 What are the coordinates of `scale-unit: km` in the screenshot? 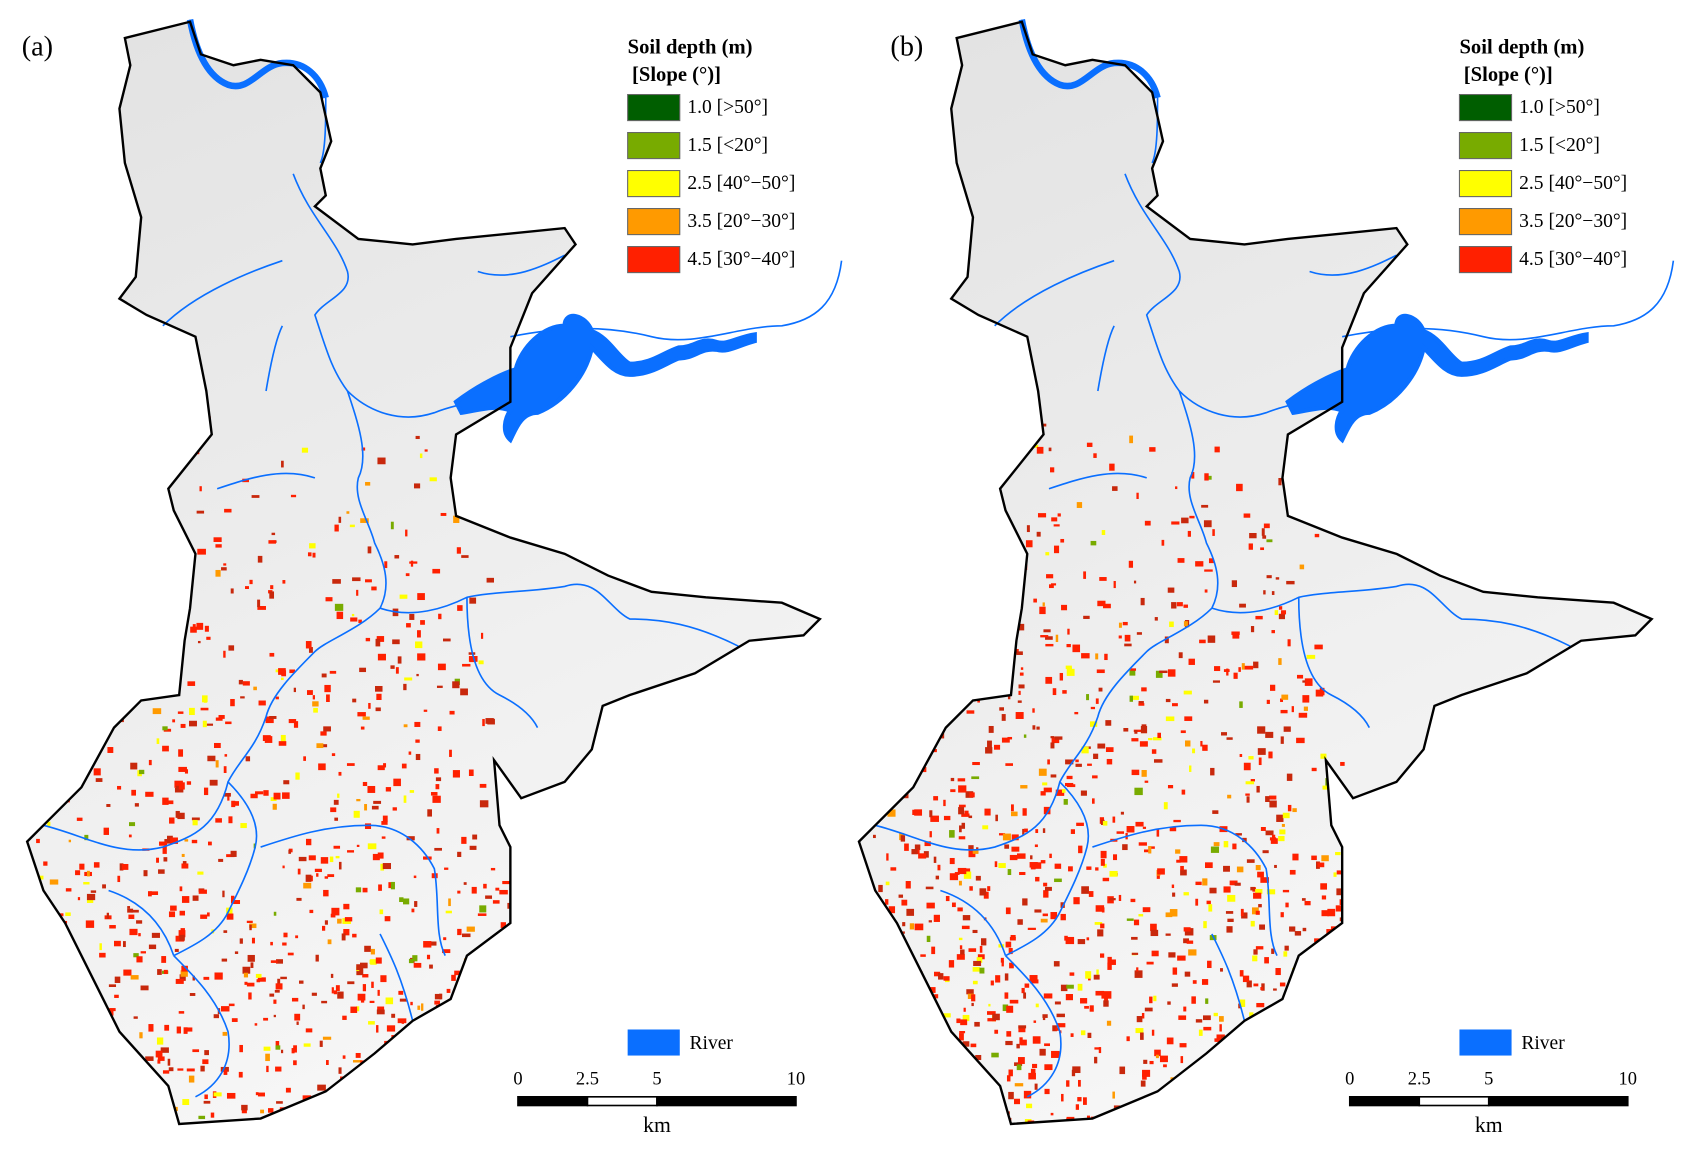 It's located at (657, 1125).